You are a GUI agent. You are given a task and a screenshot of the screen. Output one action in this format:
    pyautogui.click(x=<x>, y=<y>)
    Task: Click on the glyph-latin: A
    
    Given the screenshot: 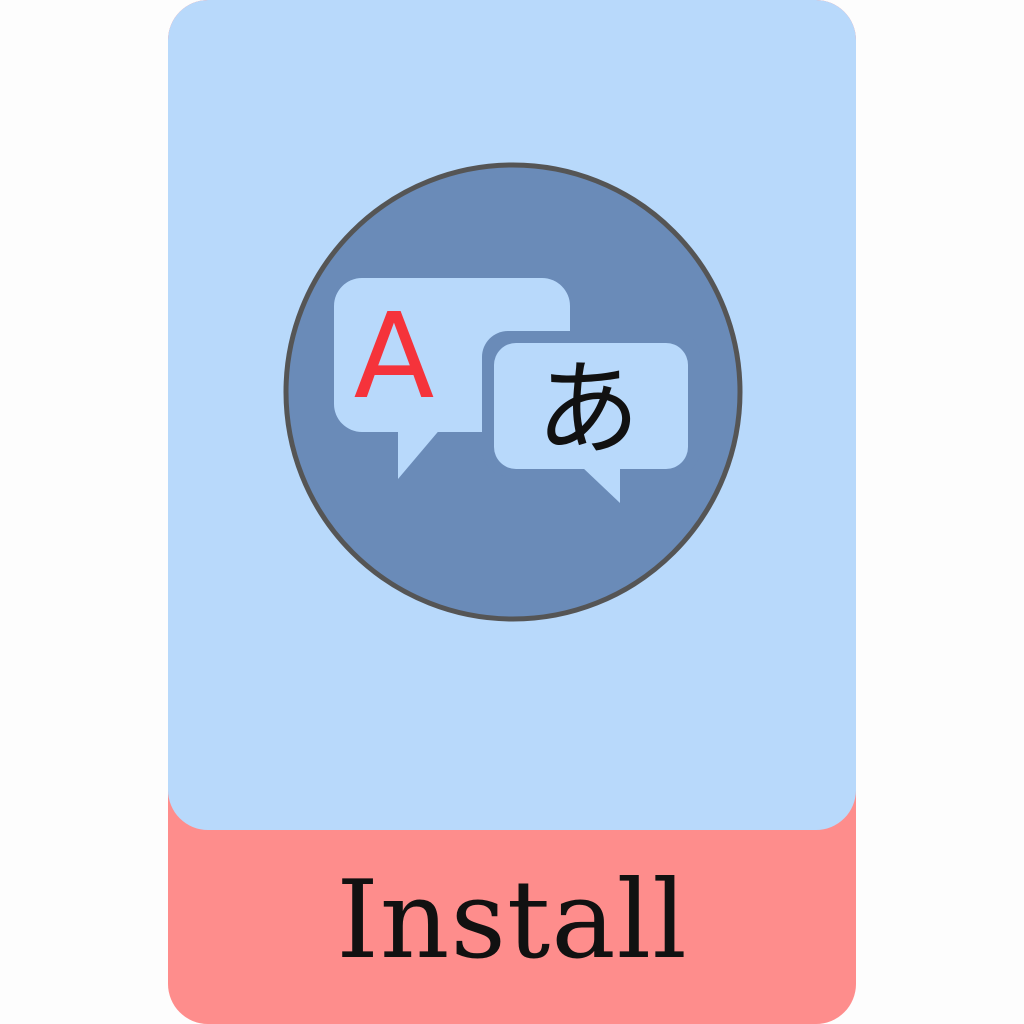 What is the action you would take?
    pyautogui.click(x=394, y=356)
    